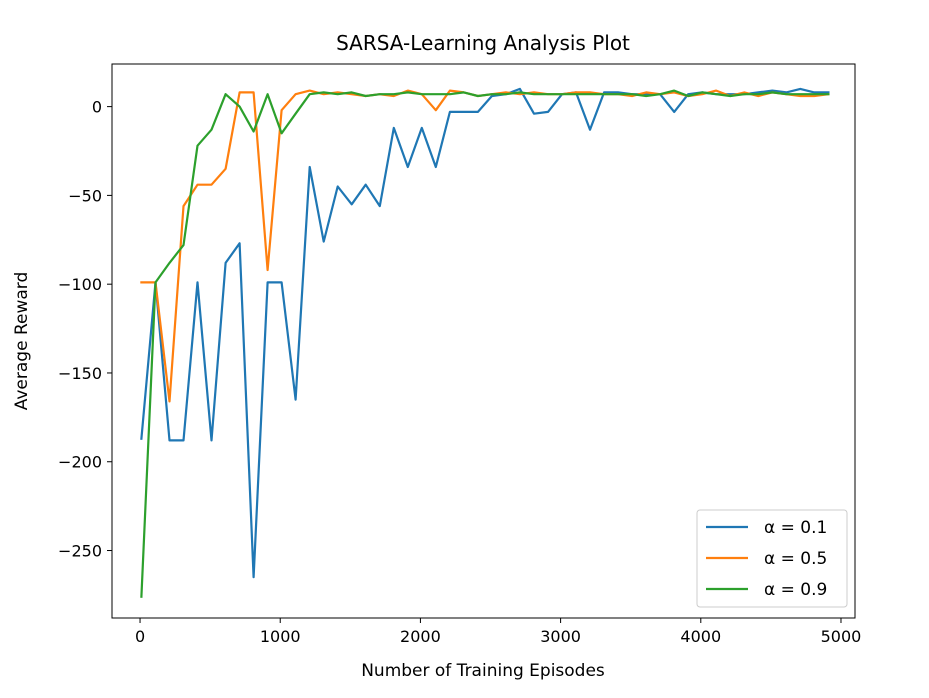  Describe the element at coordinates (560, 636) in the screenshot. I see `x-tick-label: 3000` at that location.